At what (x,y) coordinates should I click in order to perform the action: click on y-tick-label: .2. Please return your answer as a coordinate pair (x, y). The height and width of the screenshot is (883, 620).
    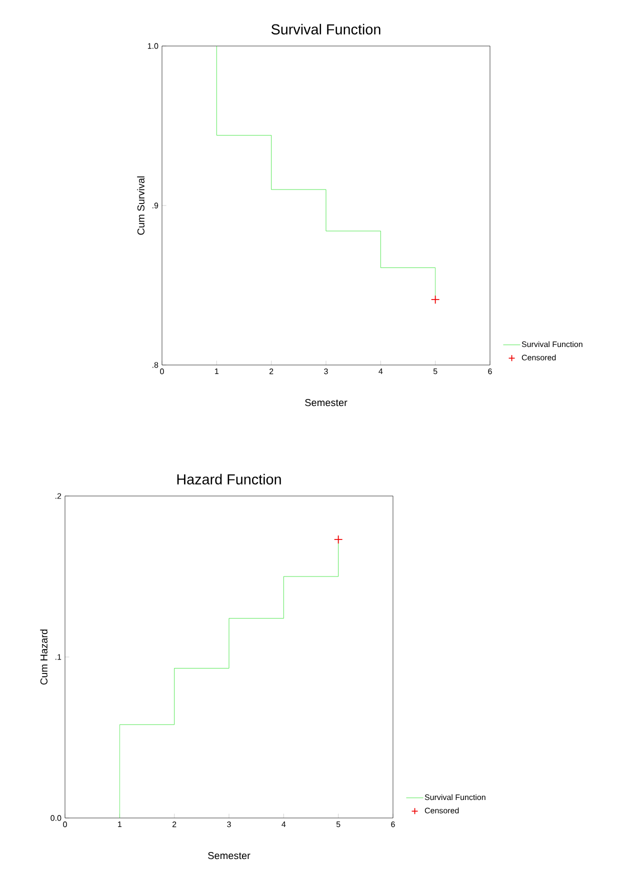
    Looking at the image, I should click on (59, 496).